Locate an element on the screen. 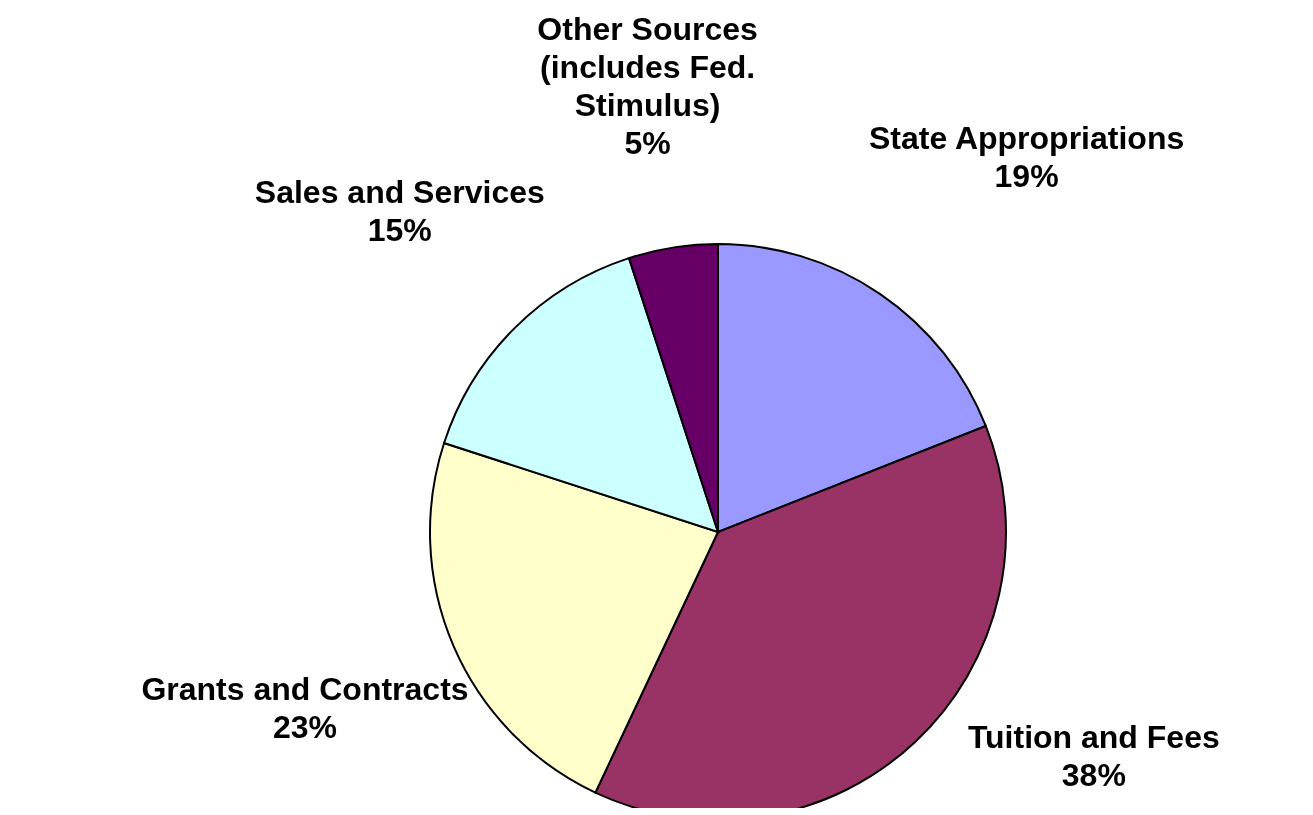 This screenshot has width=1313, height=815. data-label: 38% is located at coordinates (1093, 775).